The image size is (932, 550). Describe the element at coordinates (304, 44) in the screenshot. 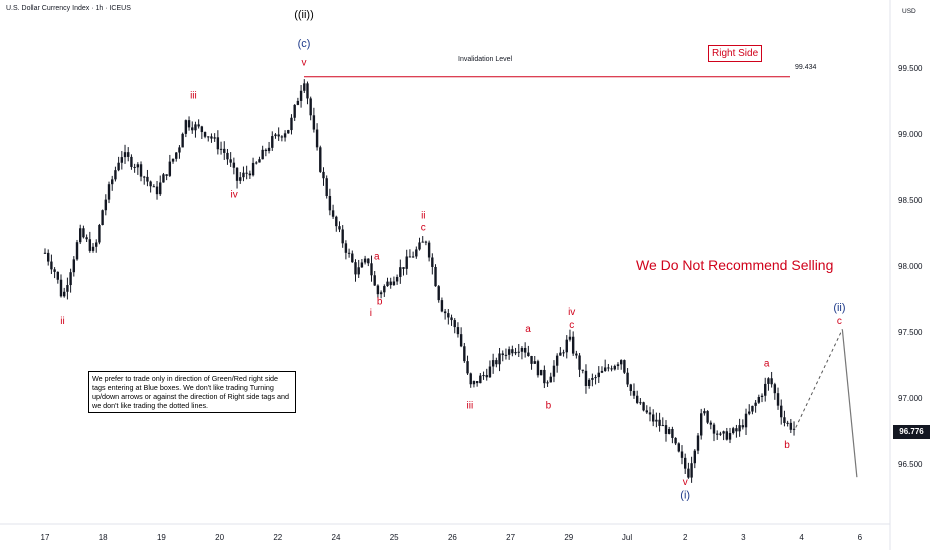

I see `wave-label: (c)` at that location.